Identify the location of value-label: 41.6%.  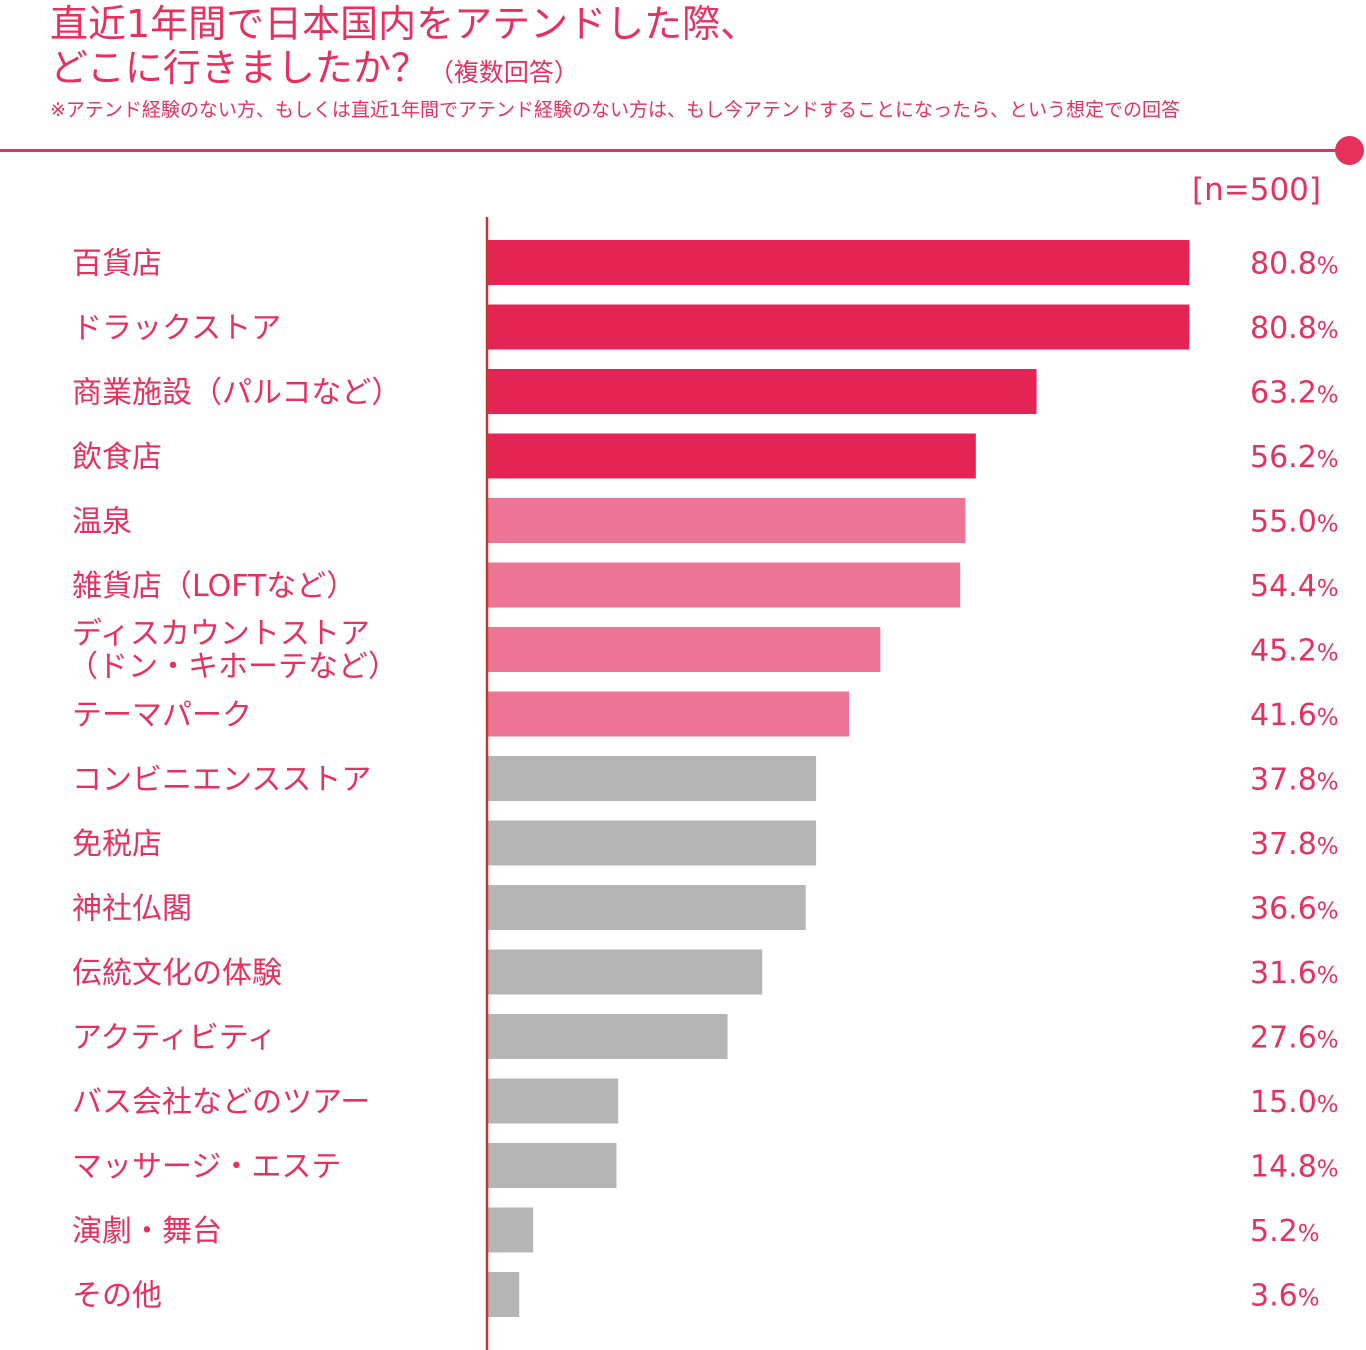
(1294, 715).